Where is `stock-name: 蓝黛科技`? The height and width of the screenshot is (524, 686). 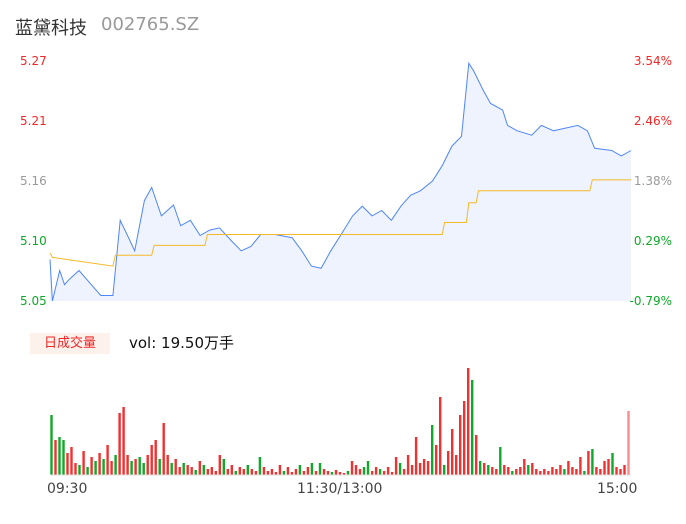
stock-name: 蓝黛科技 is located at coordinates (51, 28).